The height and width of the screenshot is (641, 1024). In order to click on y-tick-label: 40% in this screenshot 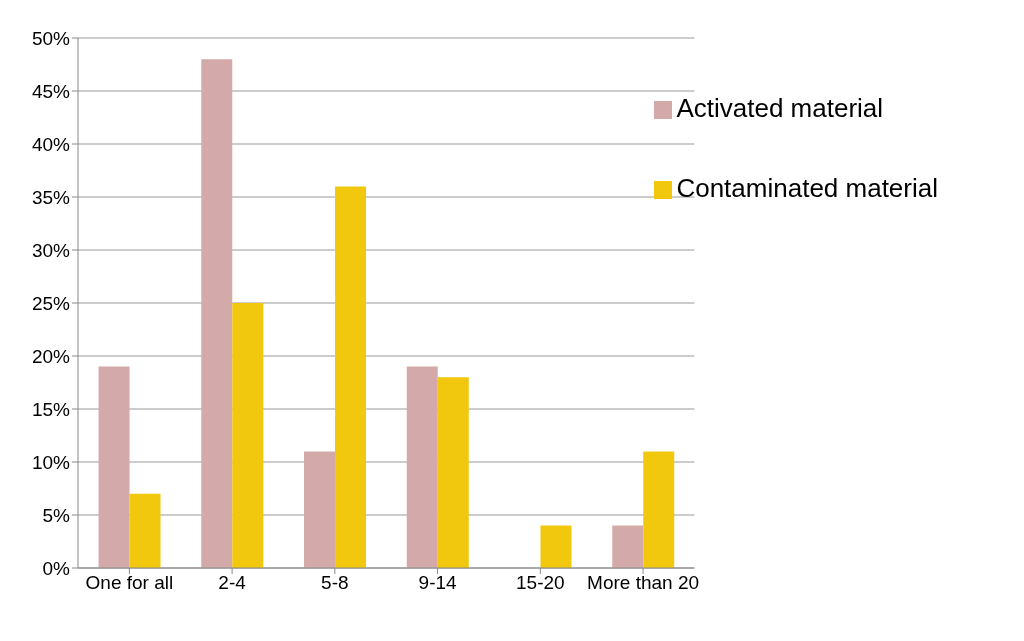, I will do `click(51, 144)`.